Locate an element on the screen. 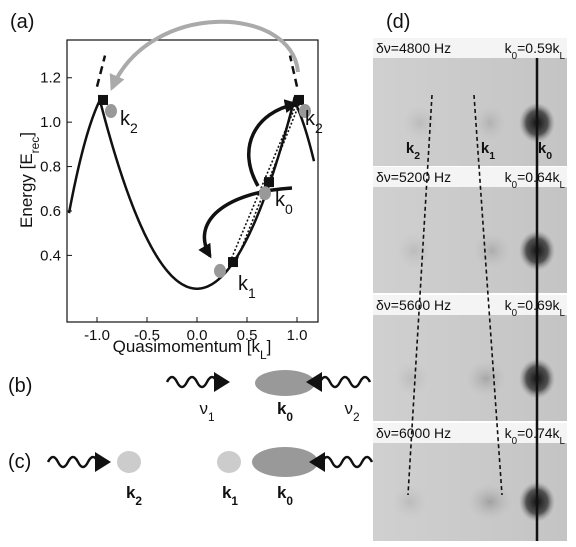 Image resolution: width=576 pixels, height=547 pixels. panel-label: (b) is located at coordinates (20, 386).